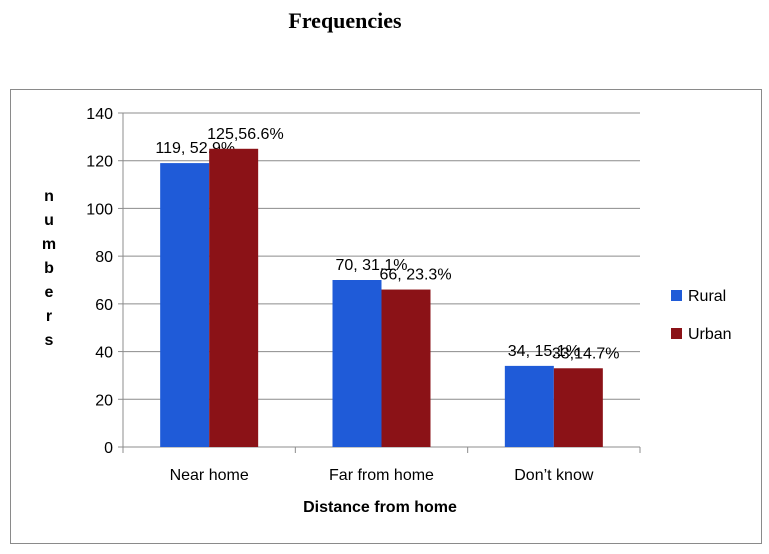 The image size is (769, 554). Describe the element at coordinates (49, 292) in the screenshot. I see `y-axis-title-letter: e` at that location.